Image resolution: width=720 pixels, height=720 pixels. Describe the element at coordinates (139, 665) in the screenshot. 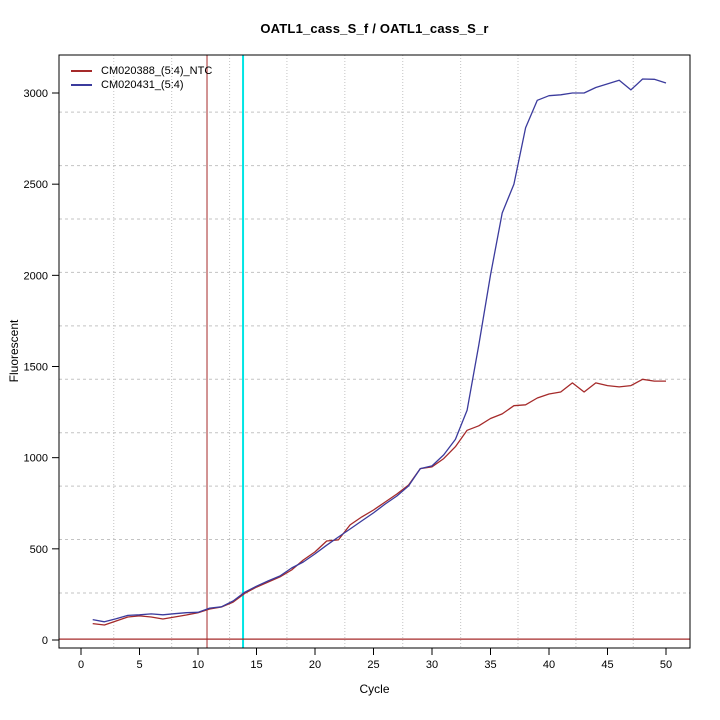

I see `x-tick-label: 5` at that location.